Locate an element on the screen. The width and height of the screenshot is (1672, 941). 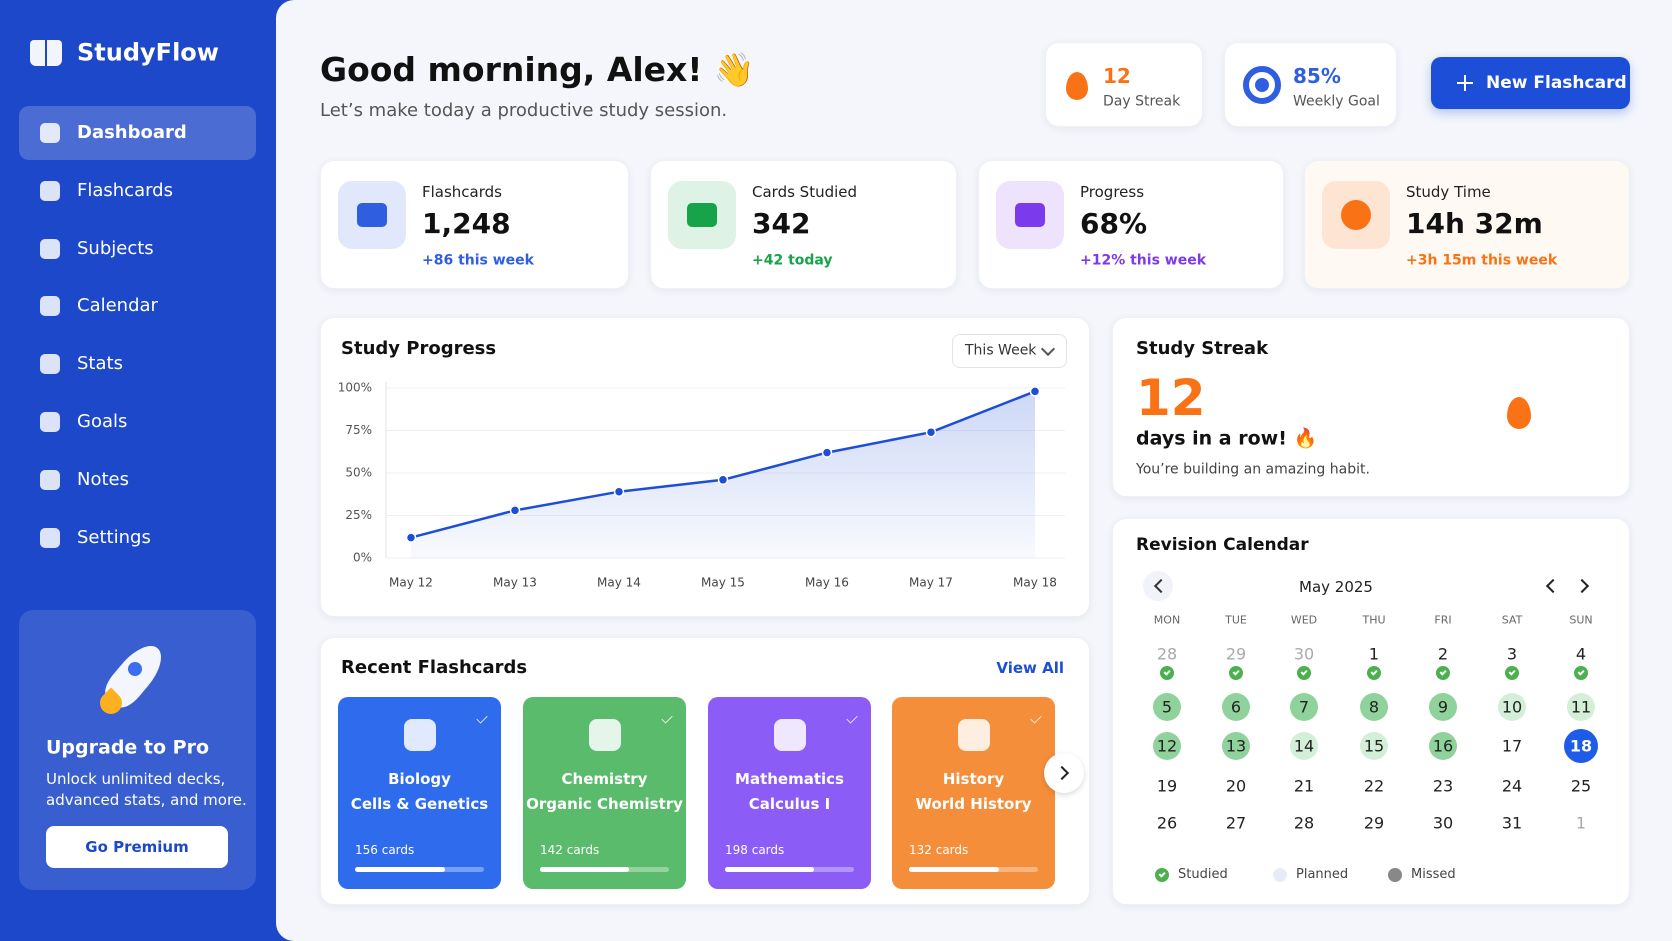
calendar-day: 23 is located at coordinates (1443, 786).